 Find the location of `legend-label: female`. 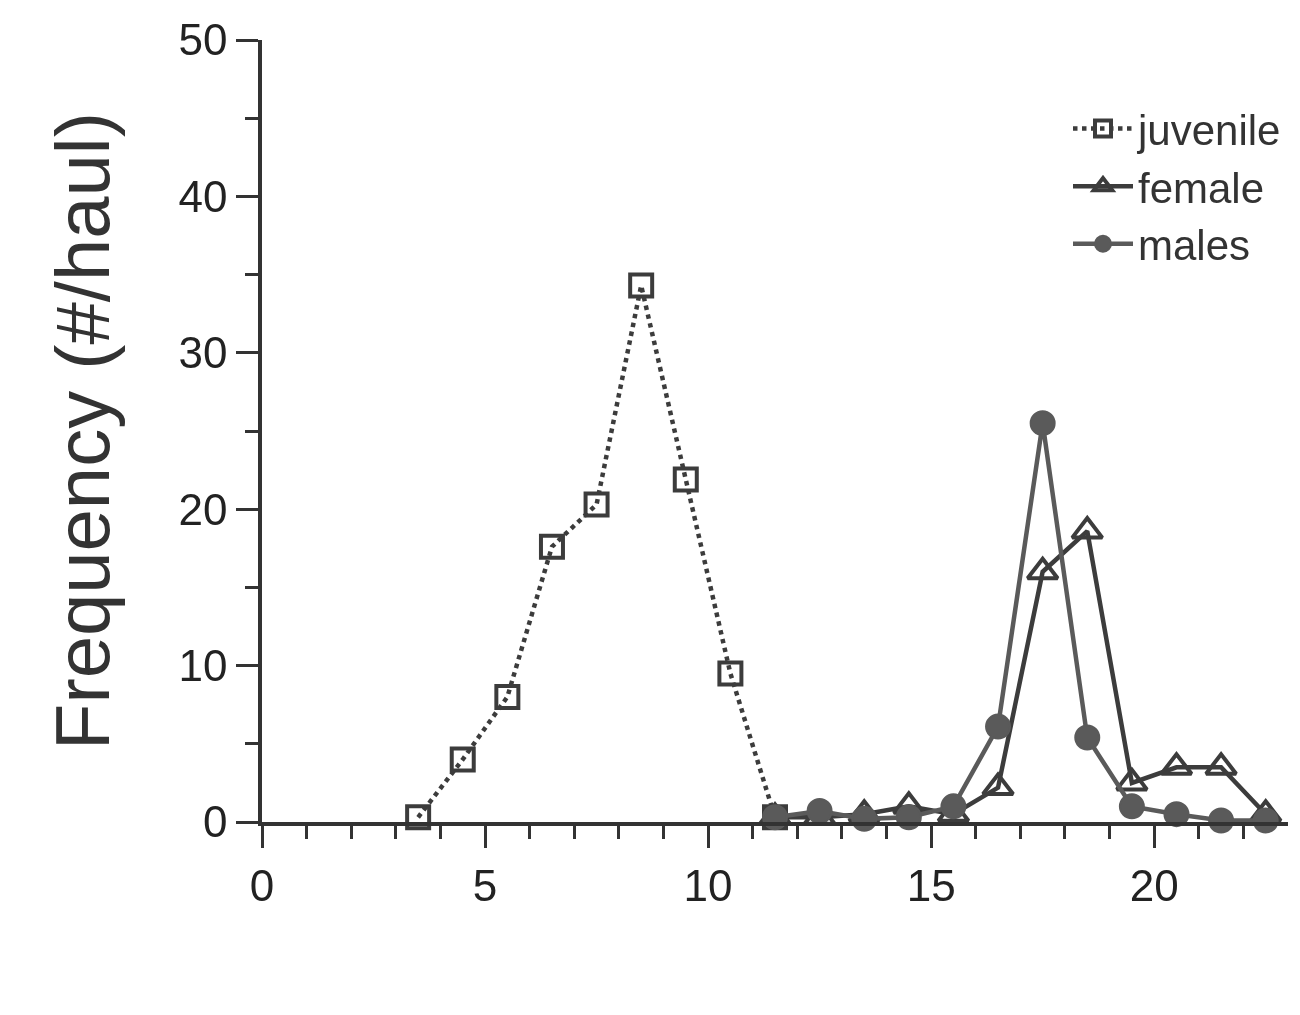

legend-label: female is located at coordinates (1201, 188).